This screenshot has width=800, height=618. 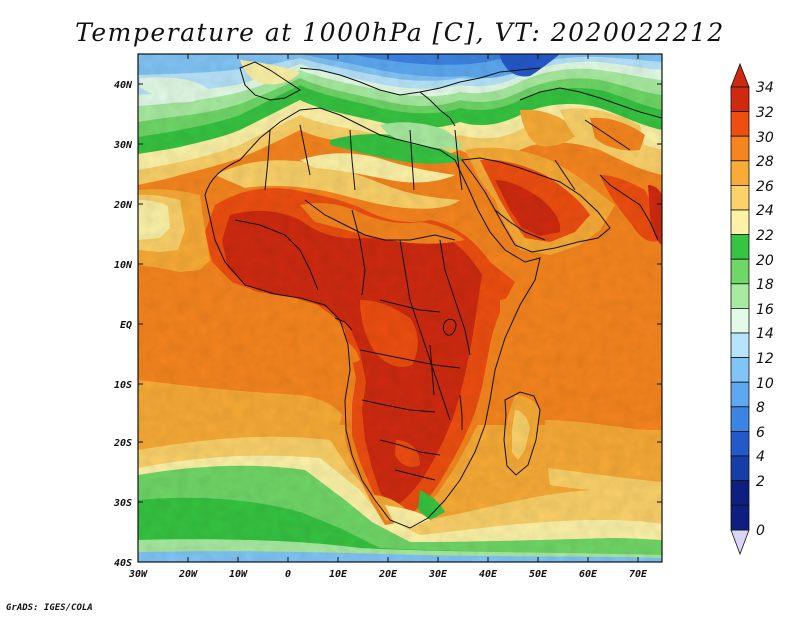 I want to click on lon-label-60e: 60E, so click(x=588, y=574).